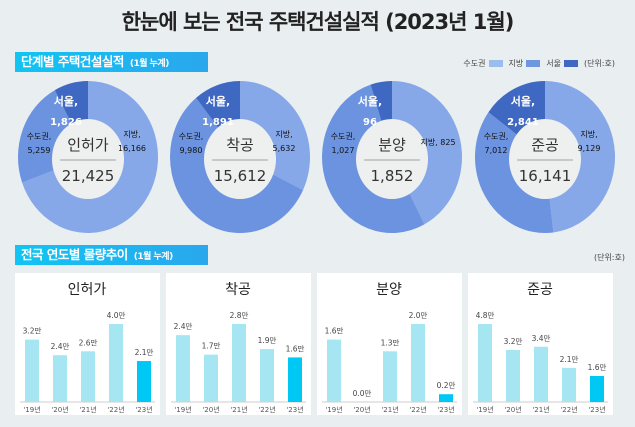 This screenshot has height=427, width=635. What do you see at coordinates (39, 150) in the screenshot?
I see `slice-value-수도권: 5,259` at bounding box center [39, 150].